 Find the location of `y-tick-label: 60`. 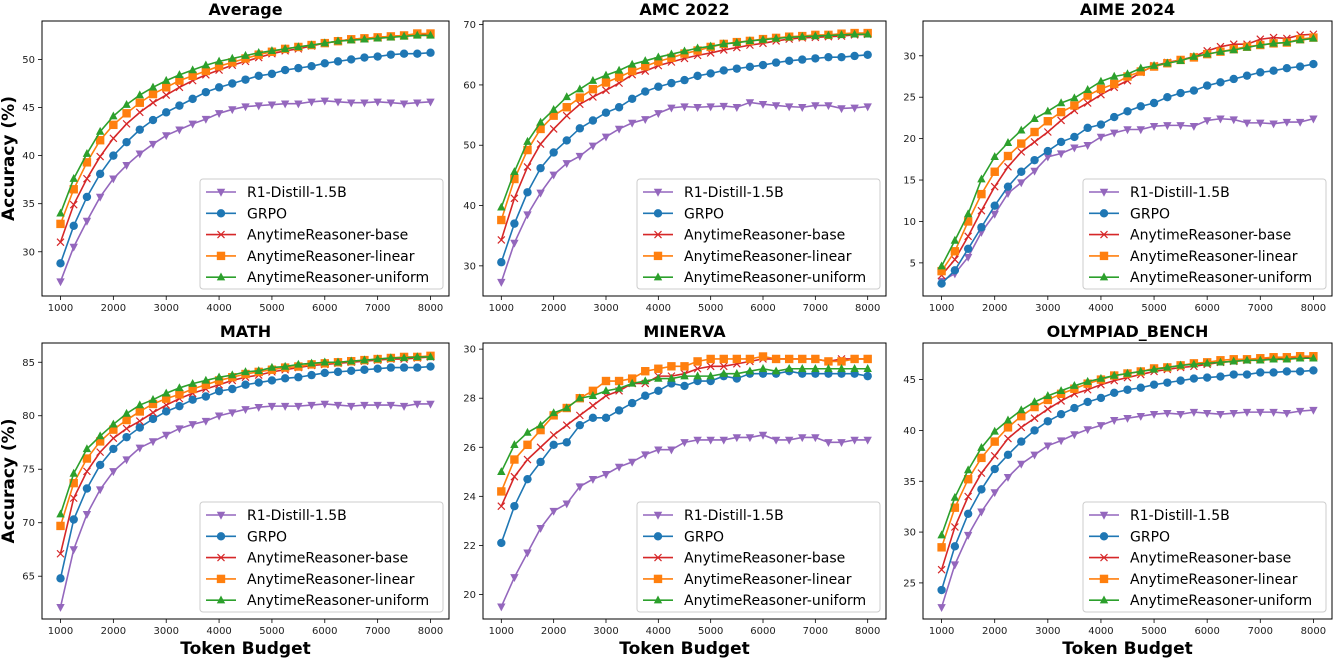

y-tick-label: 60 is located at coordinates (469, 85).